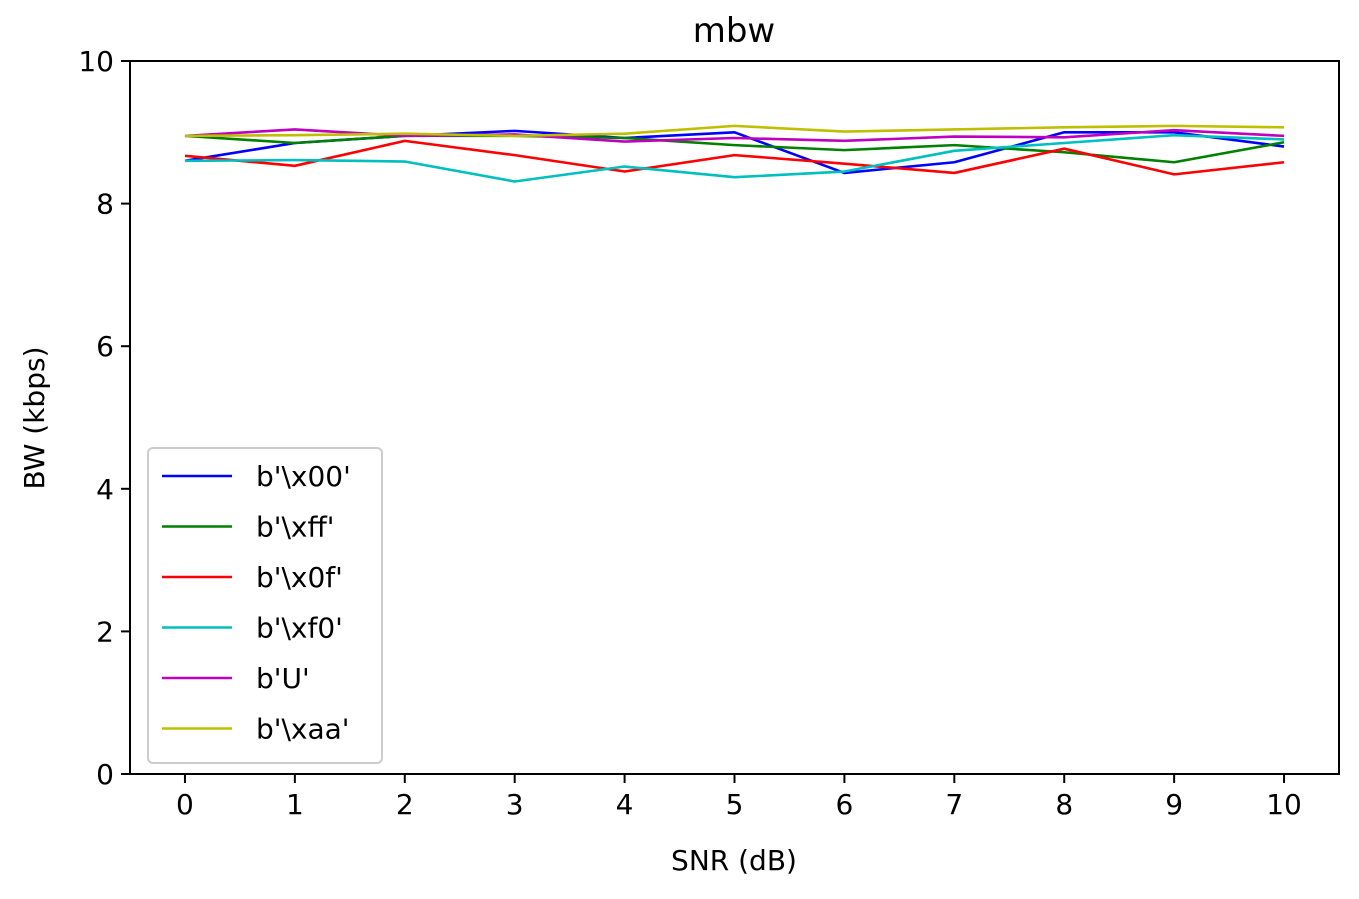 The height and width of the screenshot is (899, 1359). What do you see at coordinates (734, 860) in the screenshot?
I see `x-axis-label: SNR (dB)` at bounding box center [734, 860].